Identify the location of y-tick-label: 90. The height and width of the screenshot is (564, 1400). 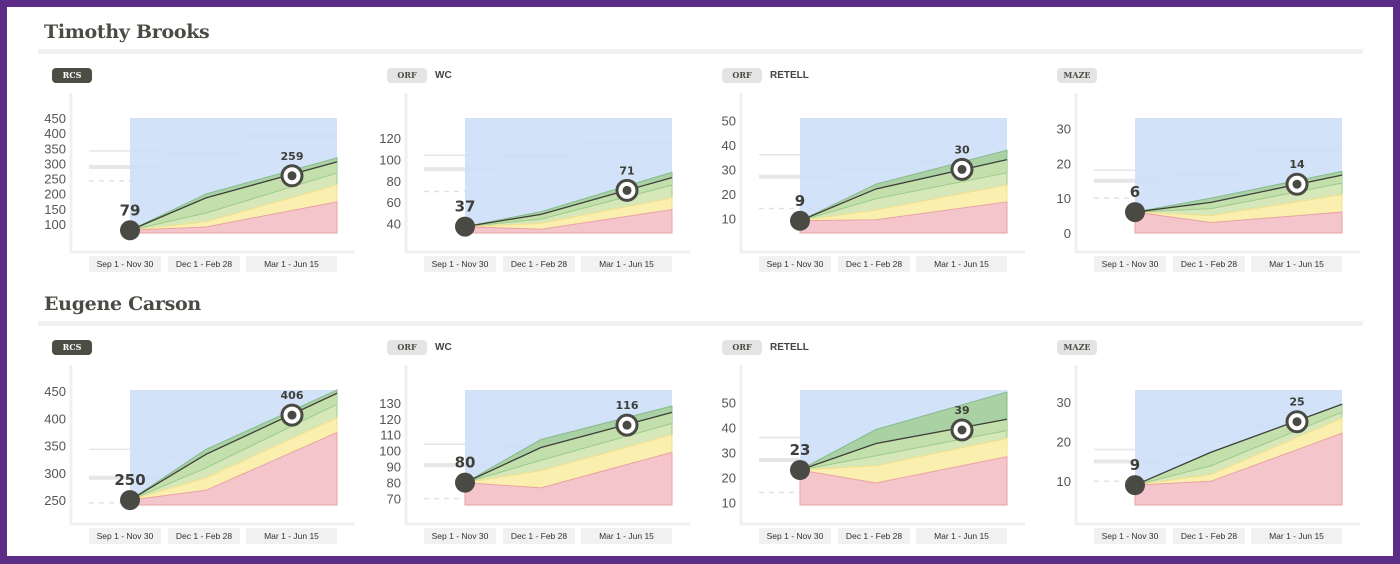
(394, 467).